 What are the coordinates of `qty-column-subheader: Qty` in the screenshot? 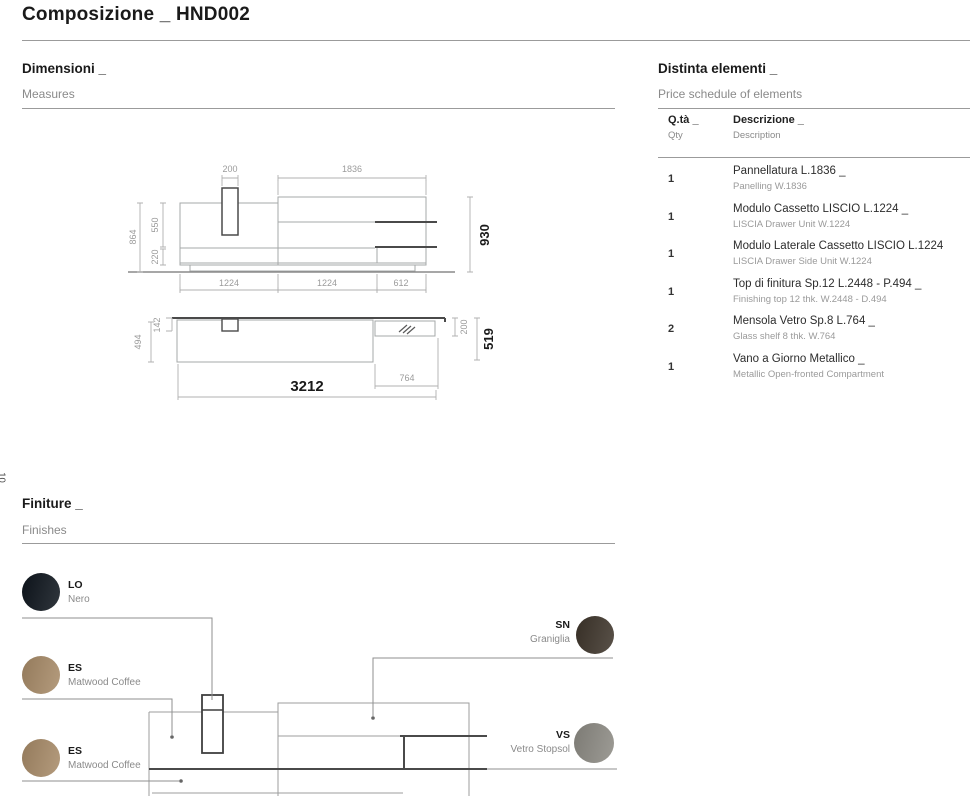 It's located at (675, 135).